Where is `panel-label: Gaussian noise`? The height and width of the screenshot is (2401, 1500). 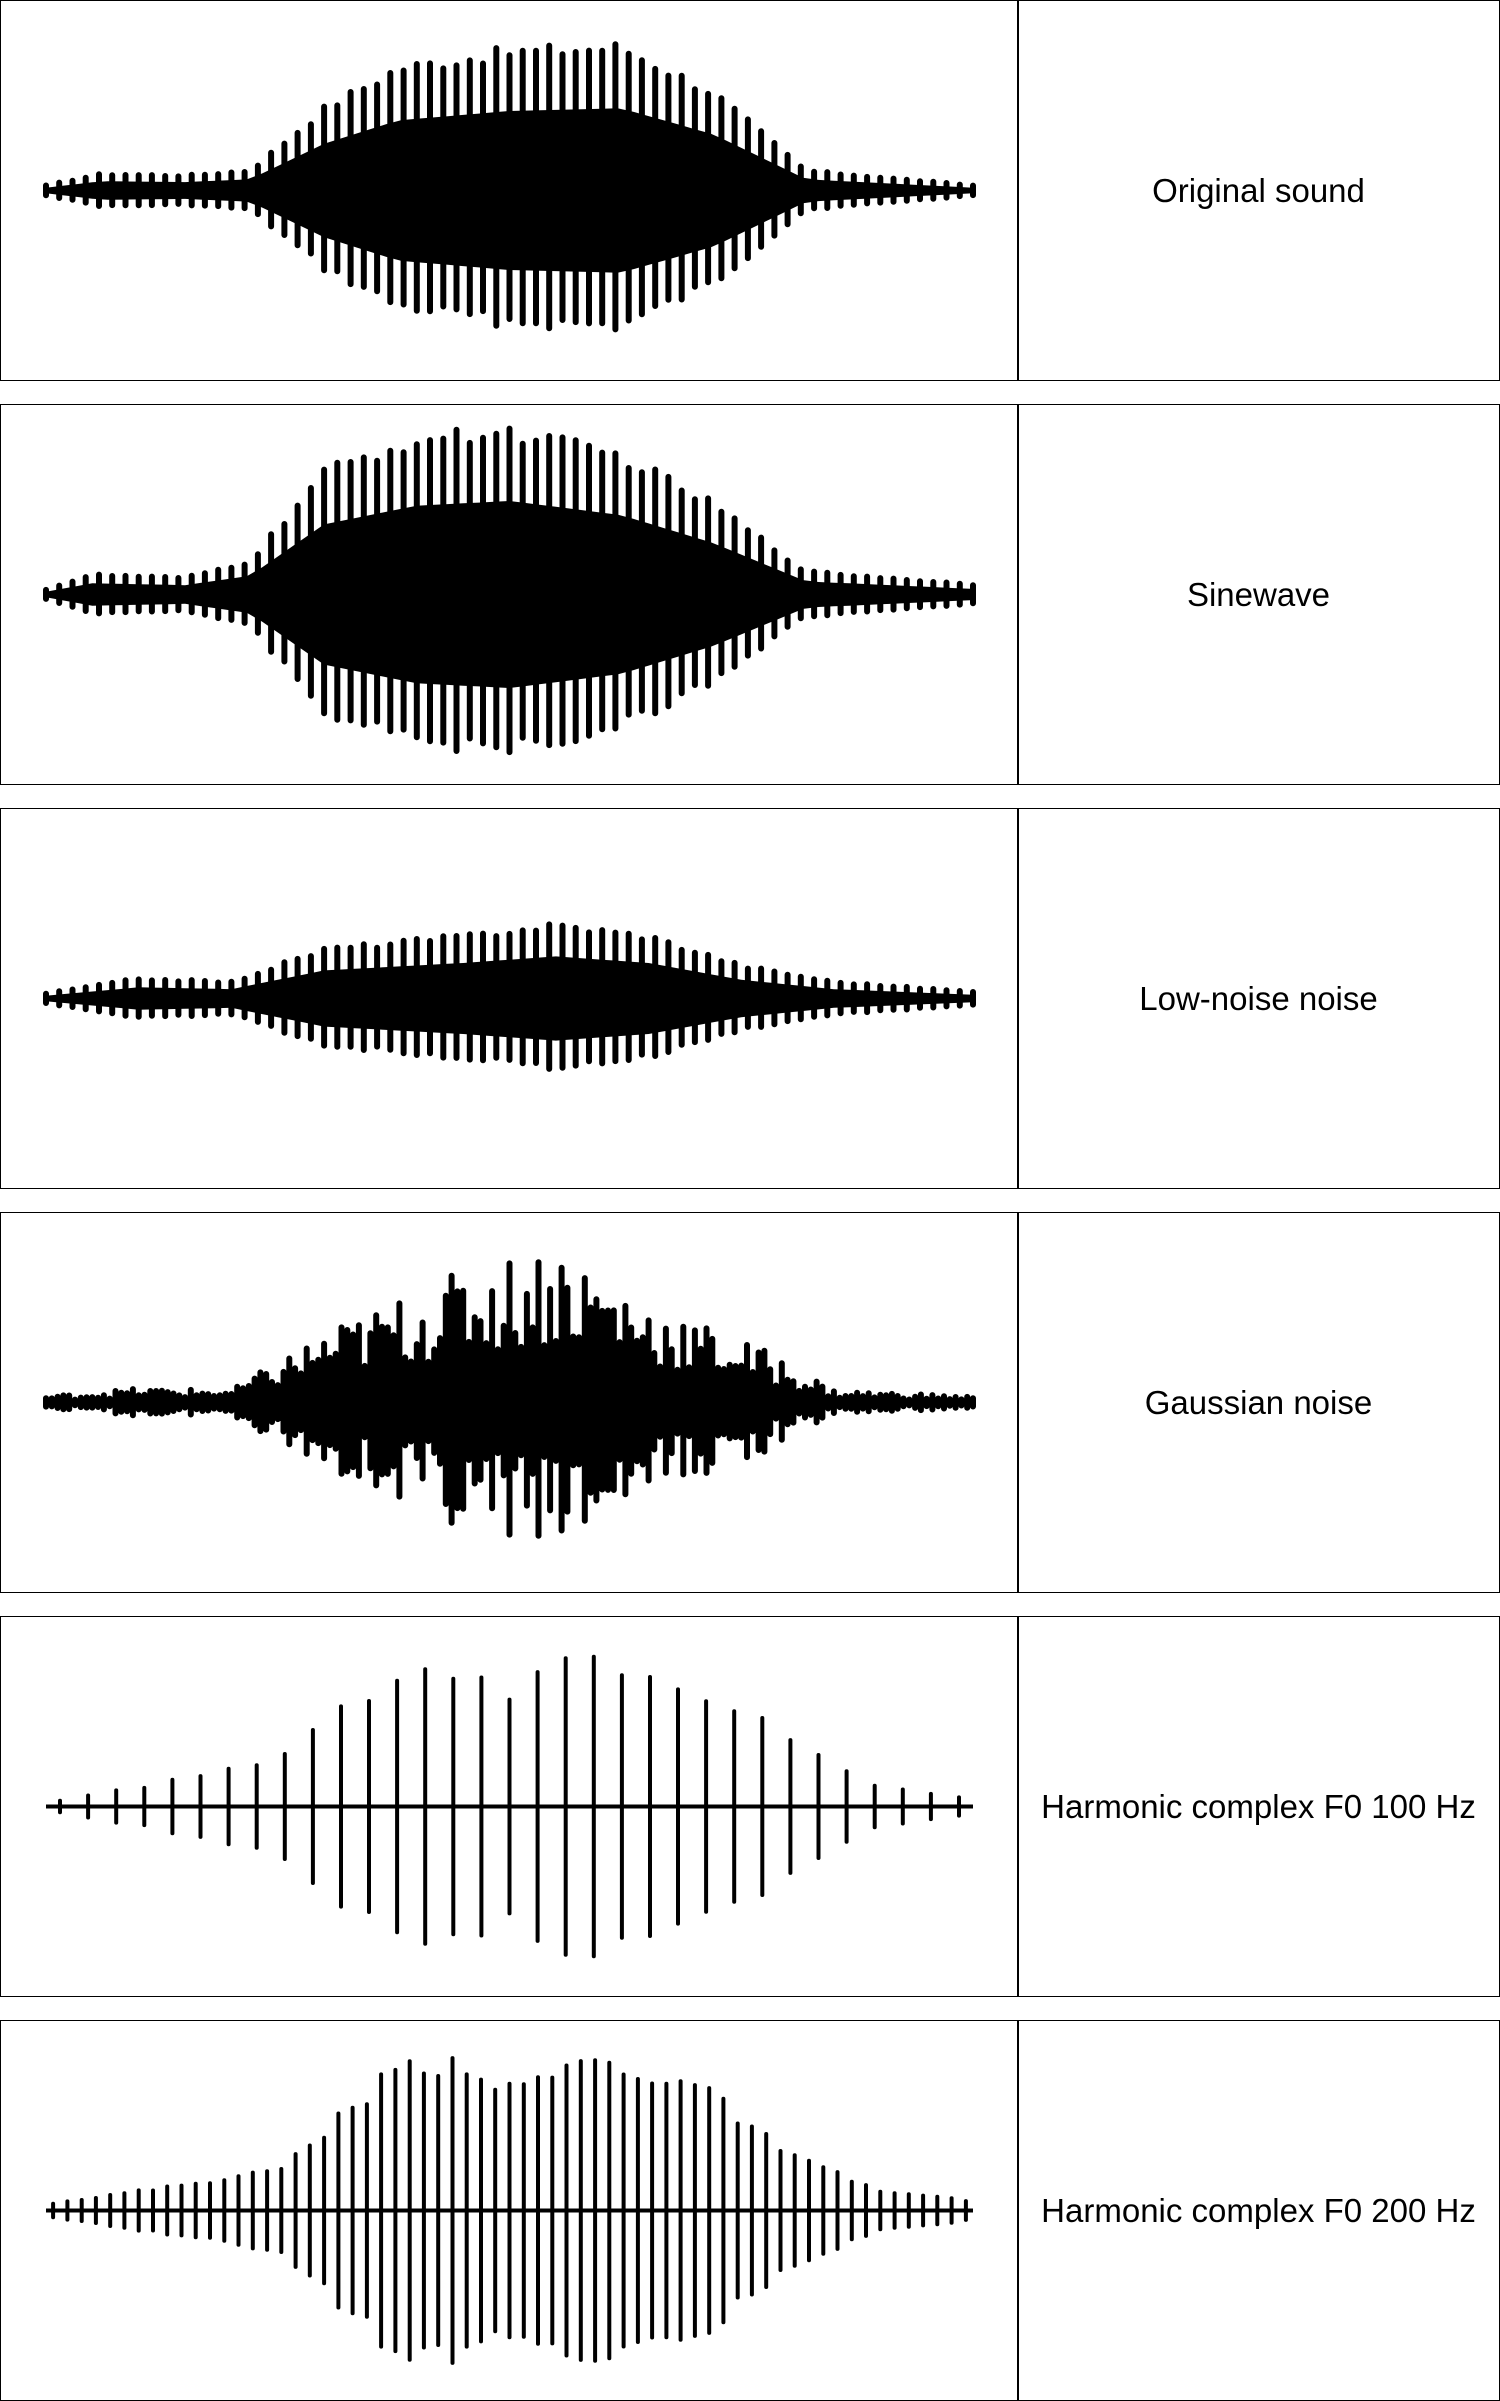
panel-label: Gaussian noise is located at coordinates (1258, 1402).